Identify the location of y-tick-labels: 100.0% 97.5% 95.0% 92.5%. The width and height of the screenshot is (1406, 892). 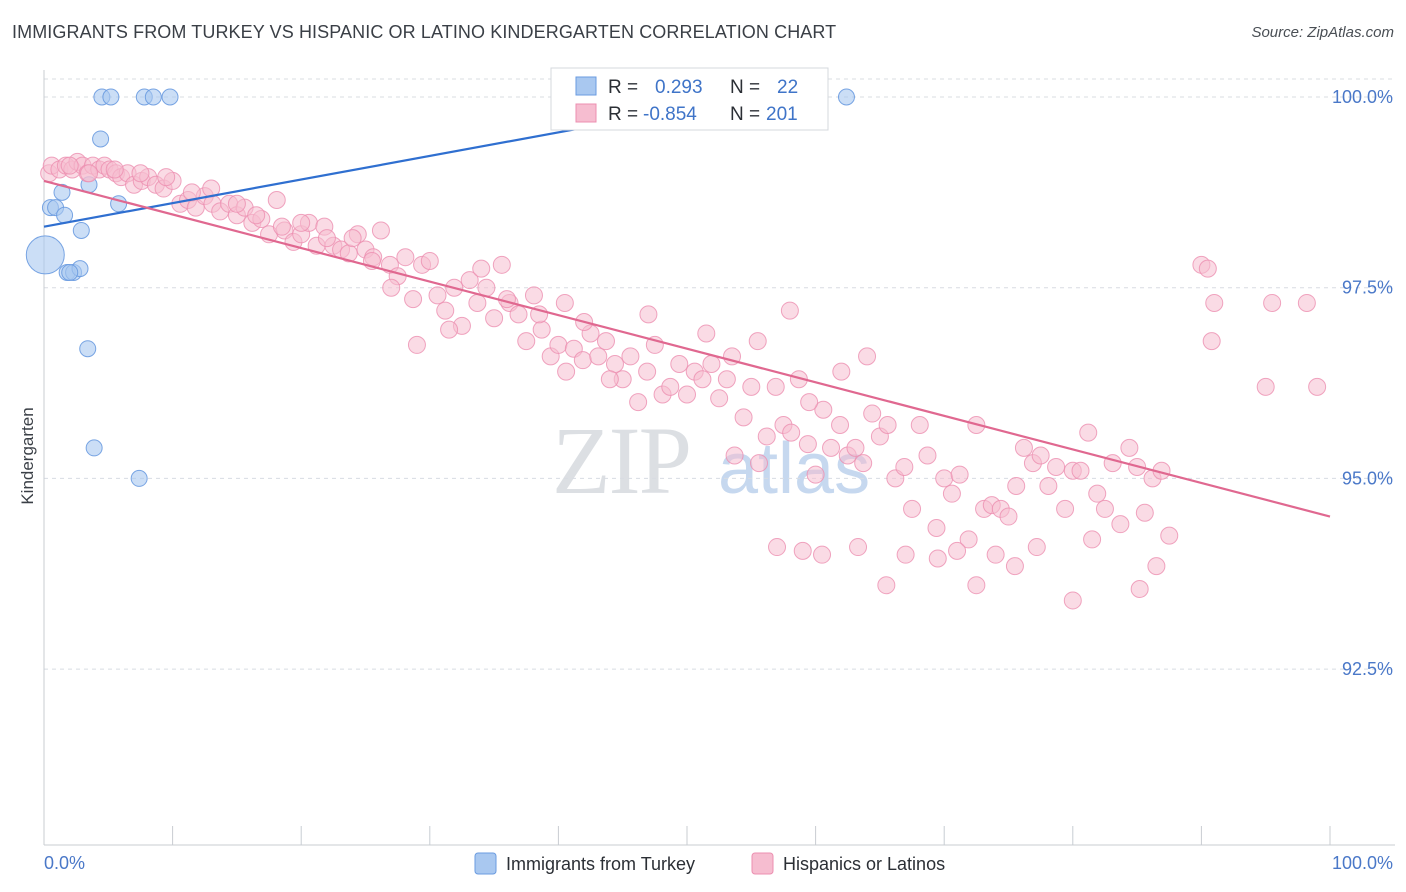
(1362, 383).